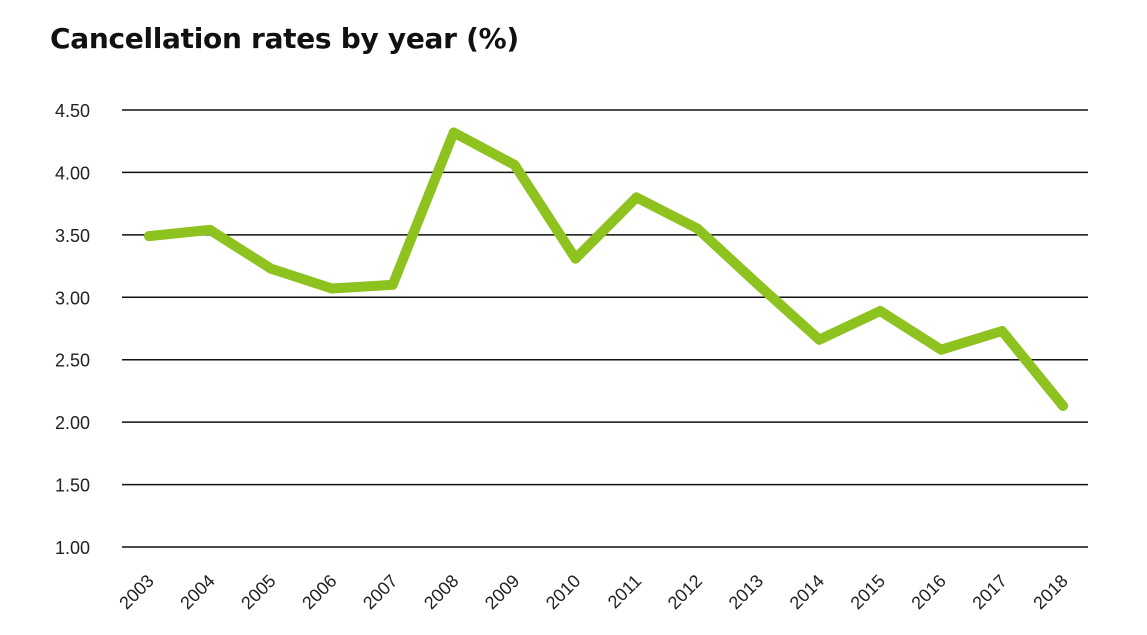  Describe the element at coordinates (380, 592) in the screenshot. I see `x-tick-label: 2007` at that location.